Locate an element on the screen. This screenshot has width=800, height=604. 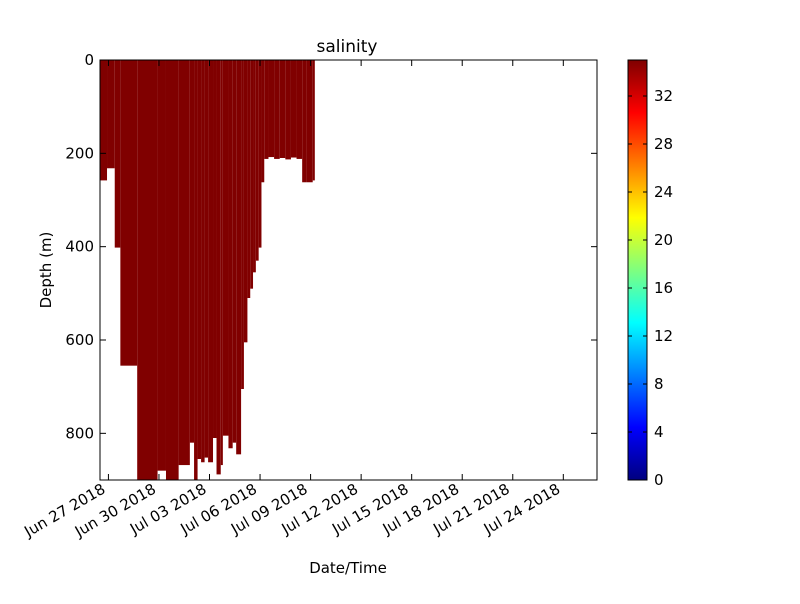
colorbar-tick-label: 12 is located at coordinates (663, 336).